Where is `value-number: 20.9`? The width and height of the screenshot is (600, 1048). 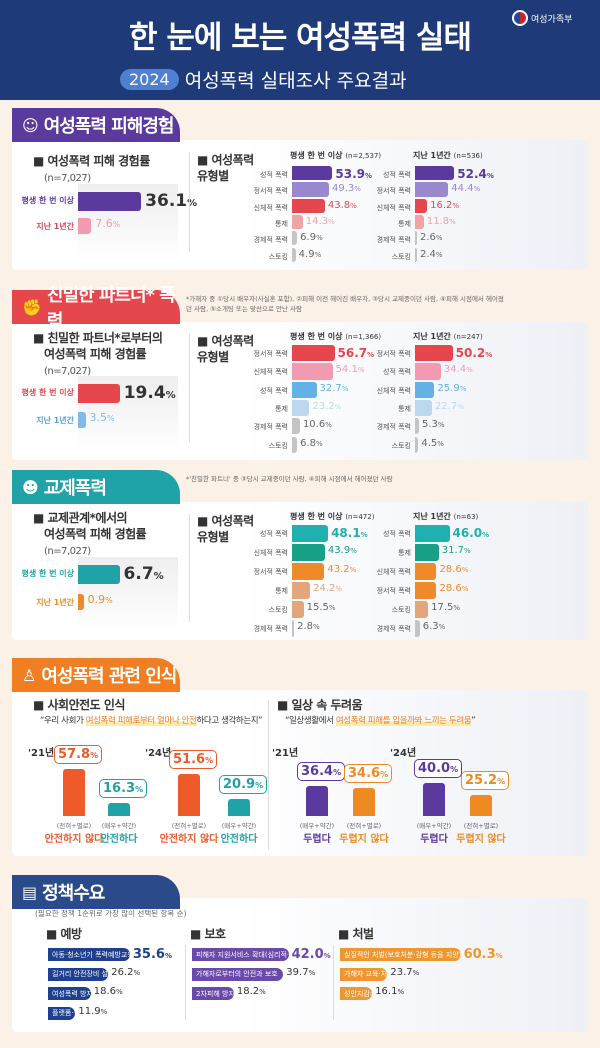 value-number: 20.9 is located at coordinates (239, 784).